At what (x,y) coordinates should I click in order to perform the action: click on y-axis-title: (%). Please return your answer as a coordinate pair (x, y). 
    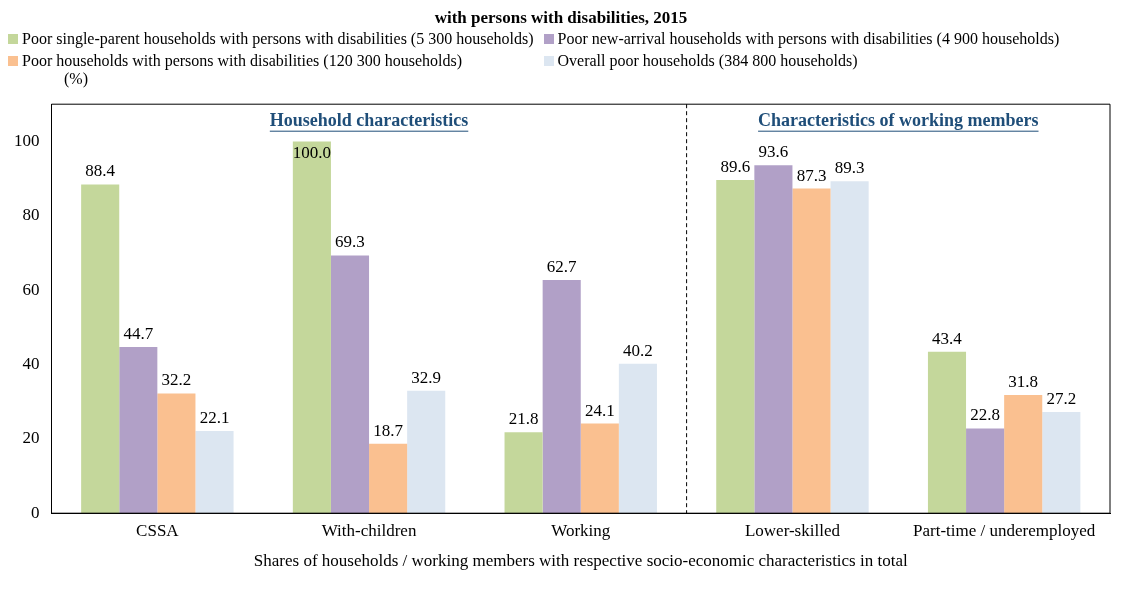
    Looking at the image, I should click on (76, 79).